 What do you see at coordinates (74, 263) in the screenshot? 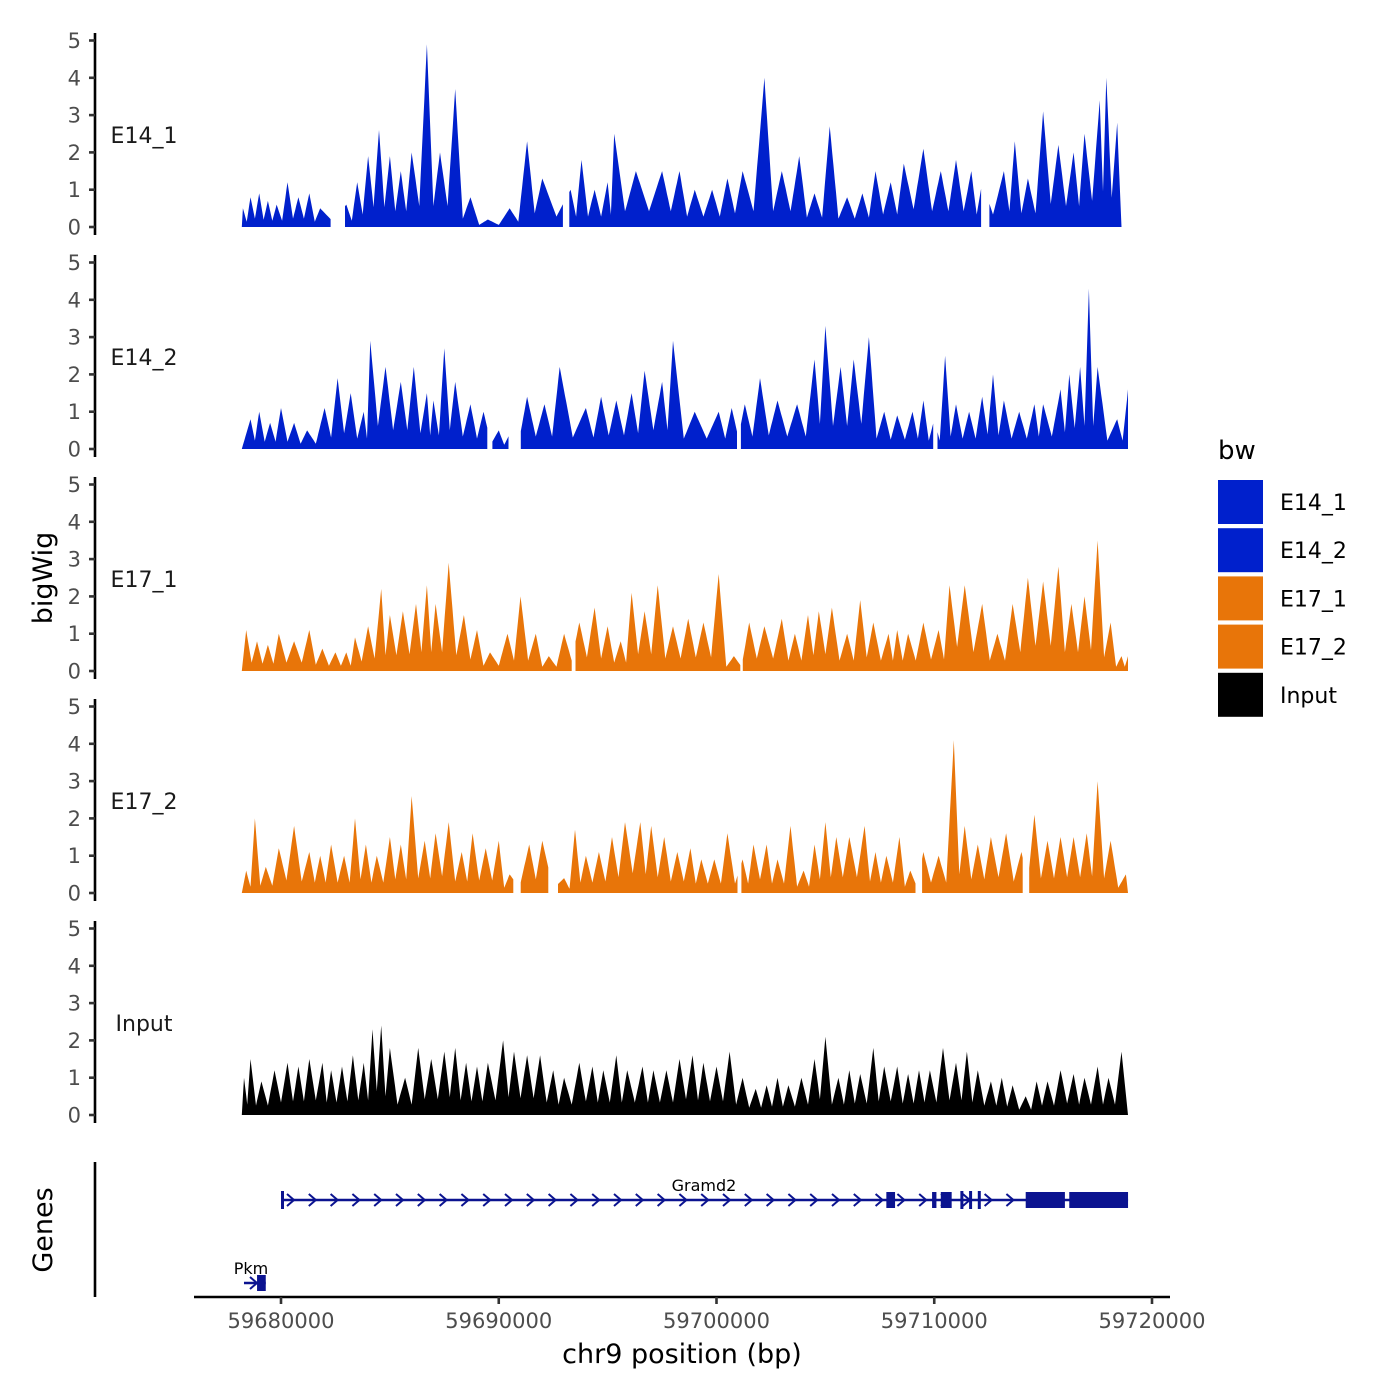
I see `y-tick-label-e14-2: 5` at bounding box center [74, 263].